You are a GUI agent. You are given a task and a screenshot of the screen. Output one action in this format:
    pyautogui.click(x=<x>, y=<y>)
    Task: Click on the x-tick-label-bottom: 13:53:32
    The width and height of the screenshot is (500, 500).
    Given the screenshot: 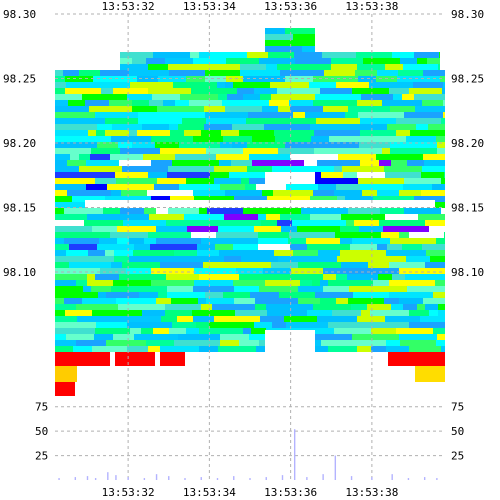 What is the action you would take?
    pyautogui.click(x=128, y=492)
    